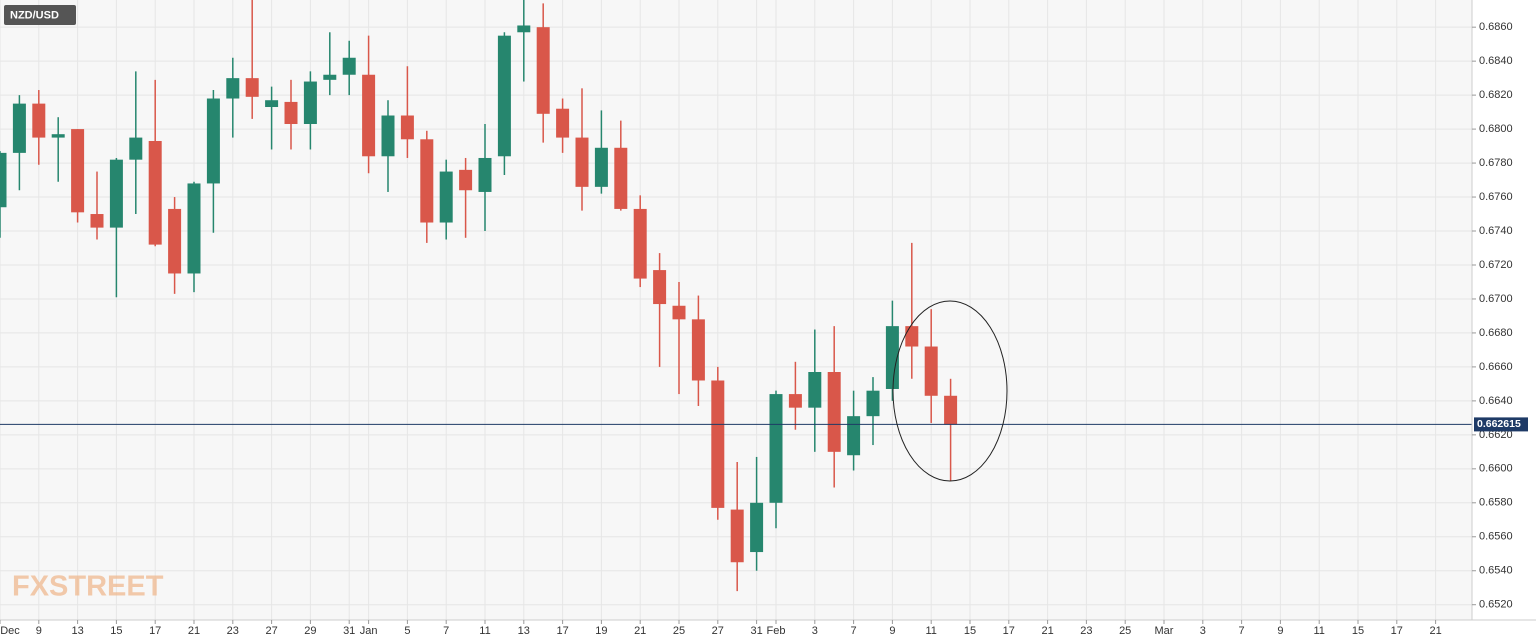 This screenshot has height=641, width=1536. Describe the element at coordinates (310, 631) in the screenshot. I see `x-tick-label: 29` at that location.